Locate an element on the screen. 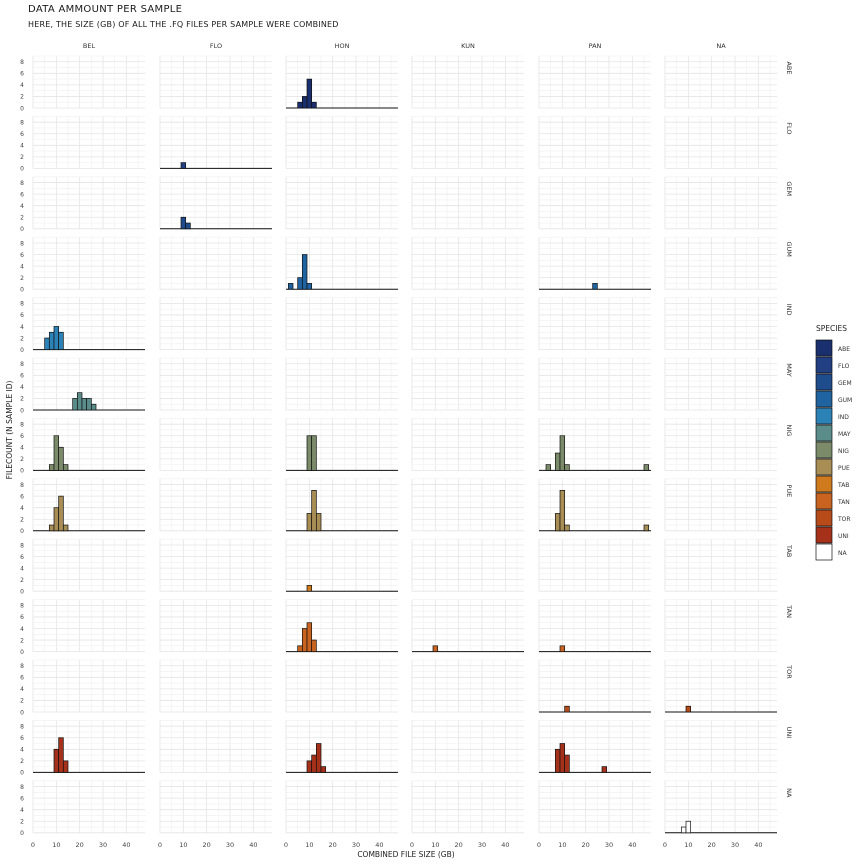 This screenshot has height=864, width=864. facet-row-label: MAY is located at coordinates (789, 370).